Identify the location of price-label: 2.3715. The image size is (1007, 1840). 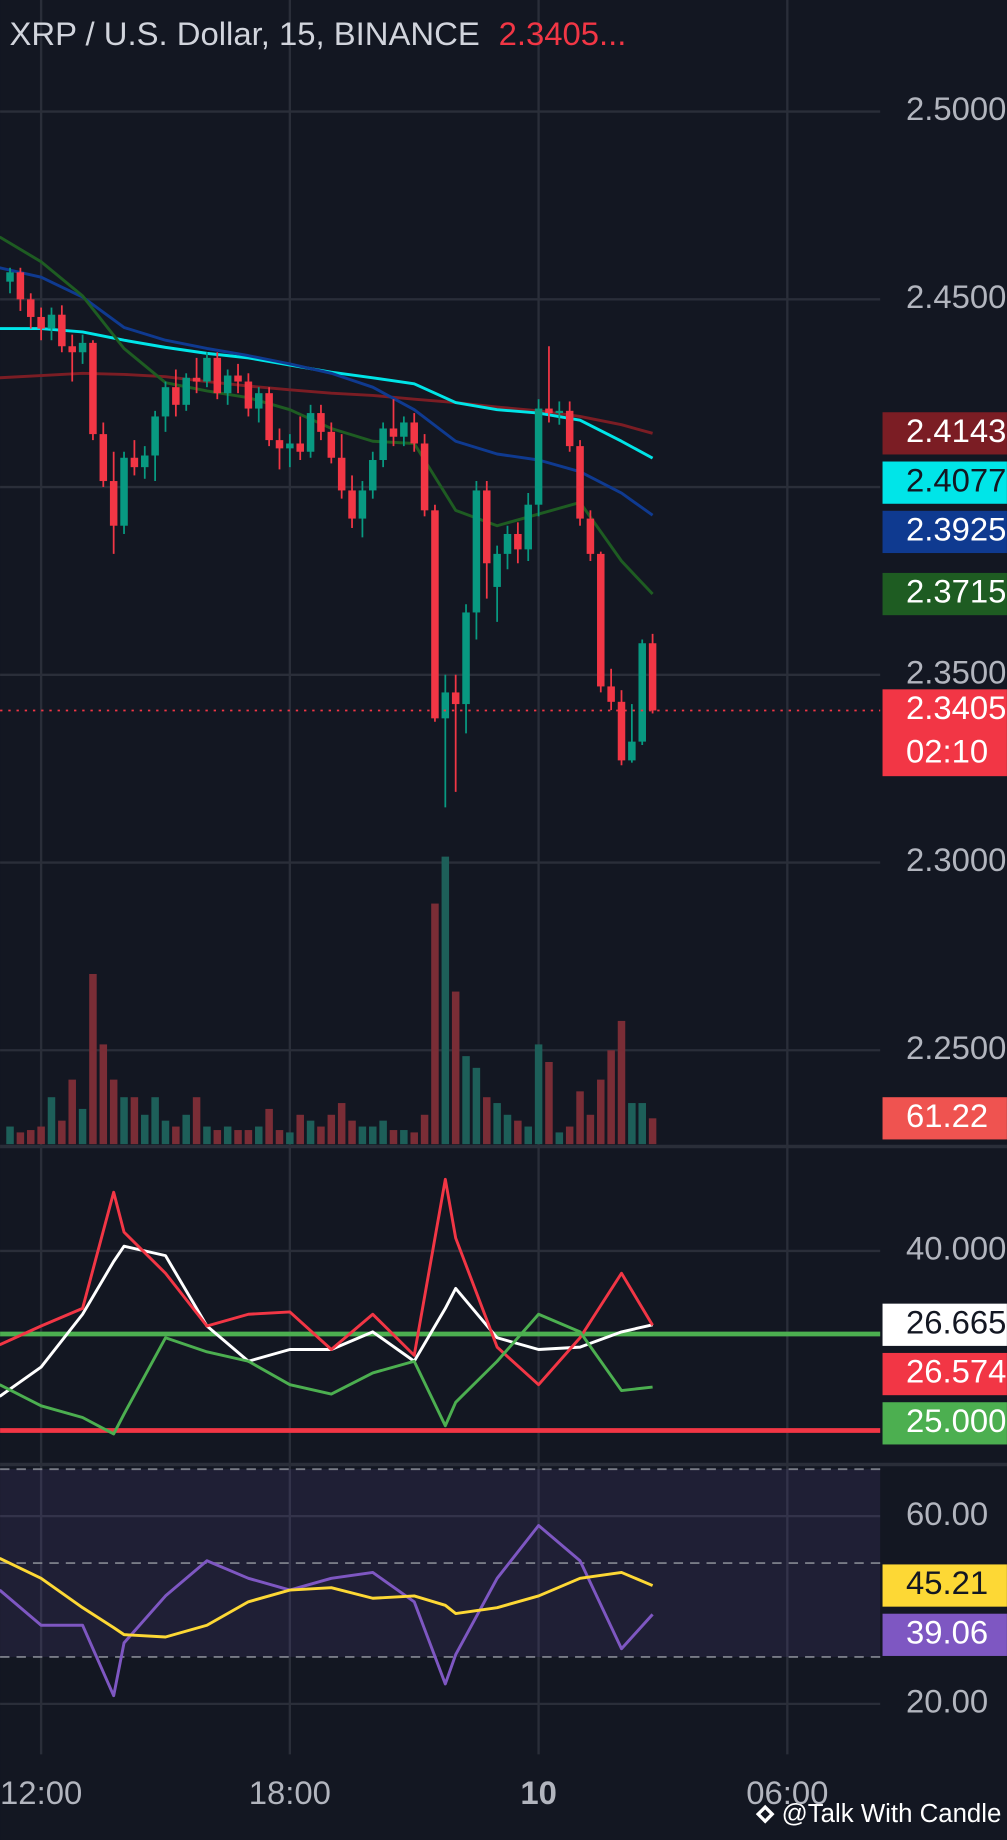
(956, 591).